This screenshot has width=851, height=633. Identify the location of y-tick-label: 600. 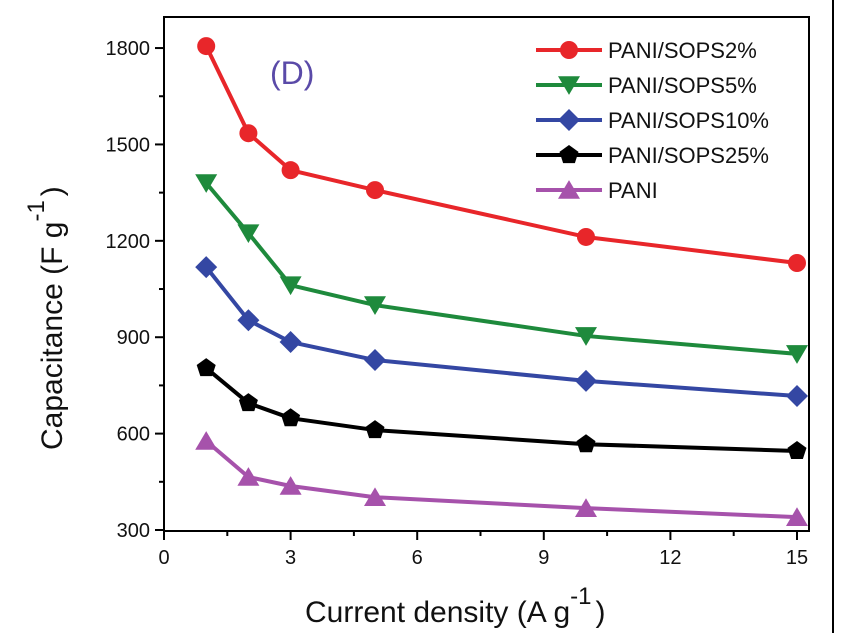
(133, 435).